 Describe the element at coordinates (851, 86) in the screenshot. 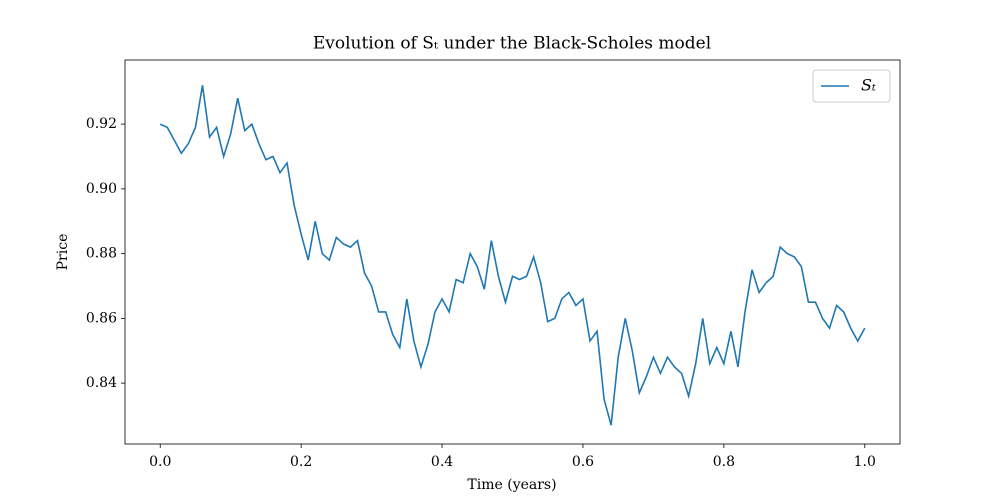

I see `legend-box` at that location.